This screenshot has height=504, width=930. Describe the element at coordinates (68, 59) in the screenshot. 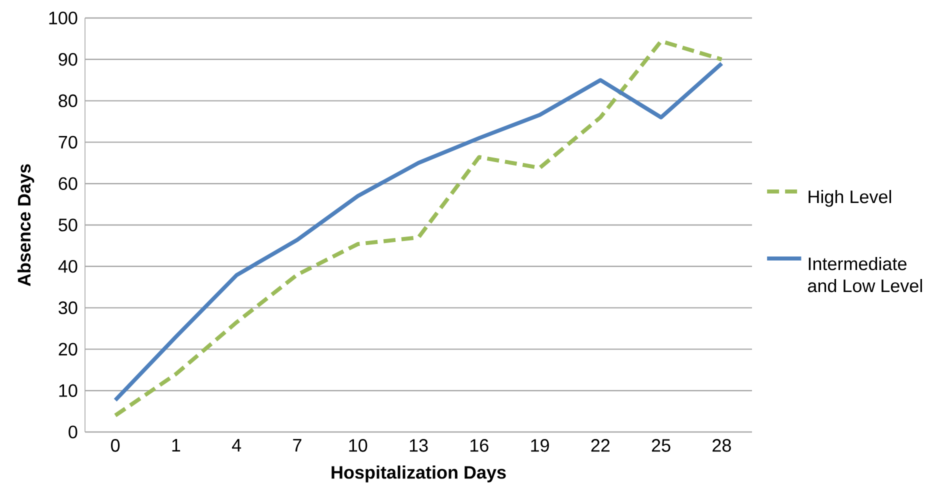

I see `y-tick-label: 90` at that location.